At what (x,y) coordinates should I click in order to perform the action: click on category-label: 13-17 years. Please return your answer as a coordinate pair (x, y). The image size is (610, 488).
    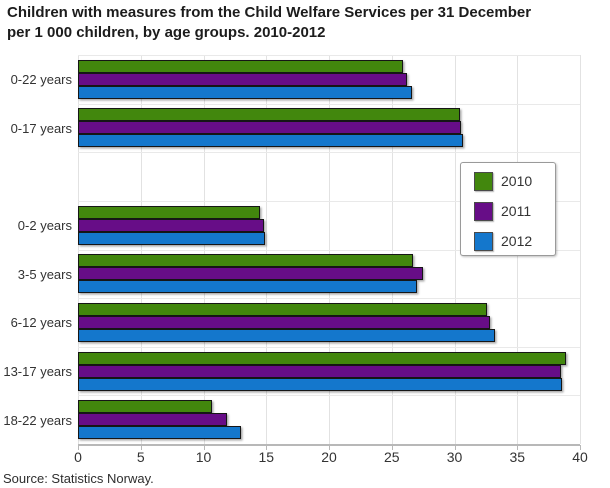
    Looking at the image, I should click on (37, 372).